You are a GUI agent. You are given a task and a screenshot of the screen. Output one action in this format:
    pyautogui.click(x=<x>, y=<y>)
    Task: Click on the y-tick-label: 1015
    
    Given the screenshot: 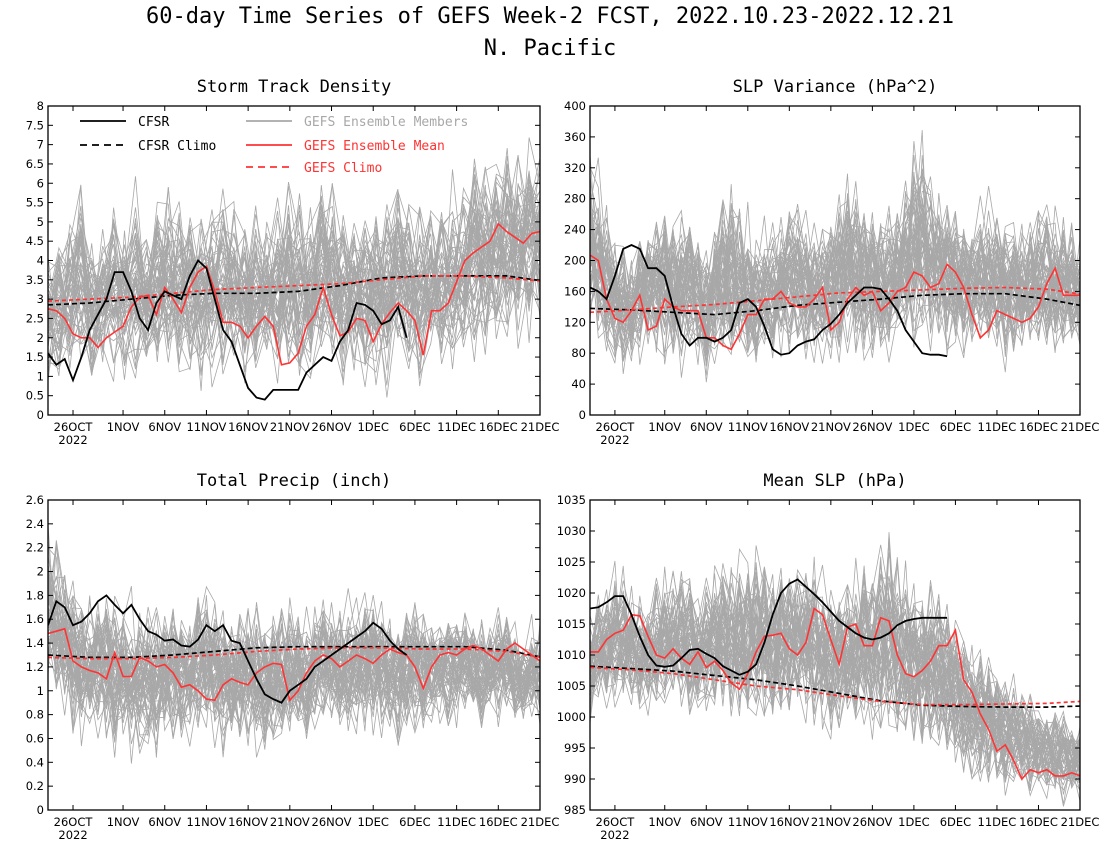 What is the action you would take?
    pyautogui.click(x=571, y=624)
    